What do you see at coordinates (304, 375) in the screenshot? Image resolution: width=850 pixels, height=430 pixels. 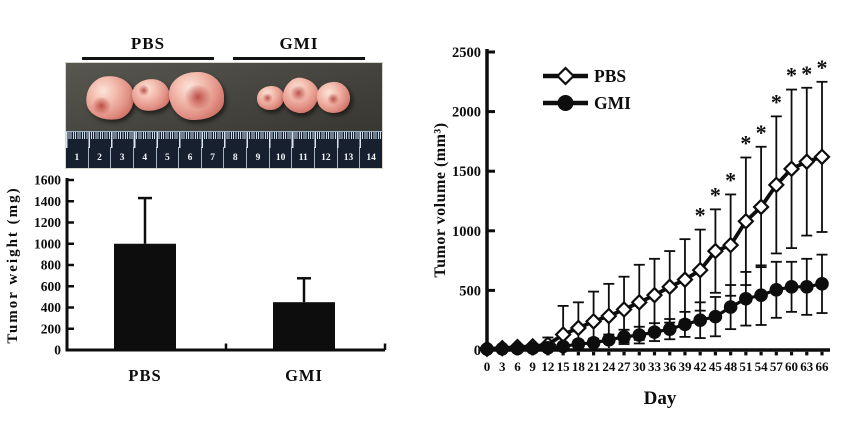 I see `x-category-label: GMI` at bounding box center [304, 375].